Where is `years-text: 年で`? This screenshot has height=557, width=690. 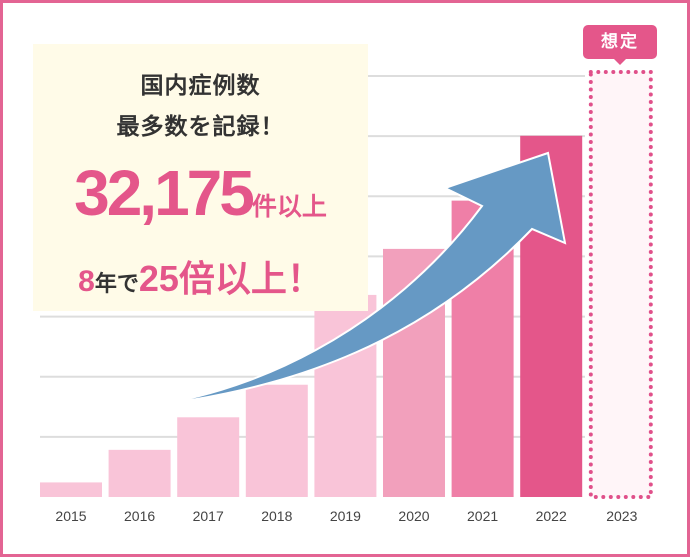
years-text: 年で is located at coordinates (116, 284).